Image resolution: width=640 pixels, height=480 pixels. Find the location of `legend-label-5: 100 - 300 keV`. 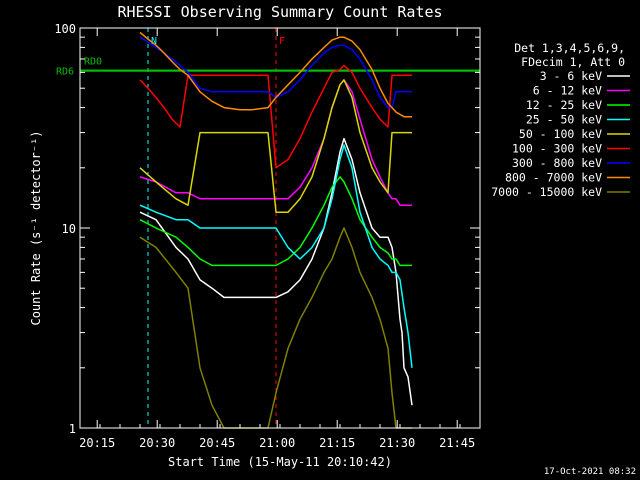

legend-label-5: 100 - 300 keV is located at coordinates (557, 149).